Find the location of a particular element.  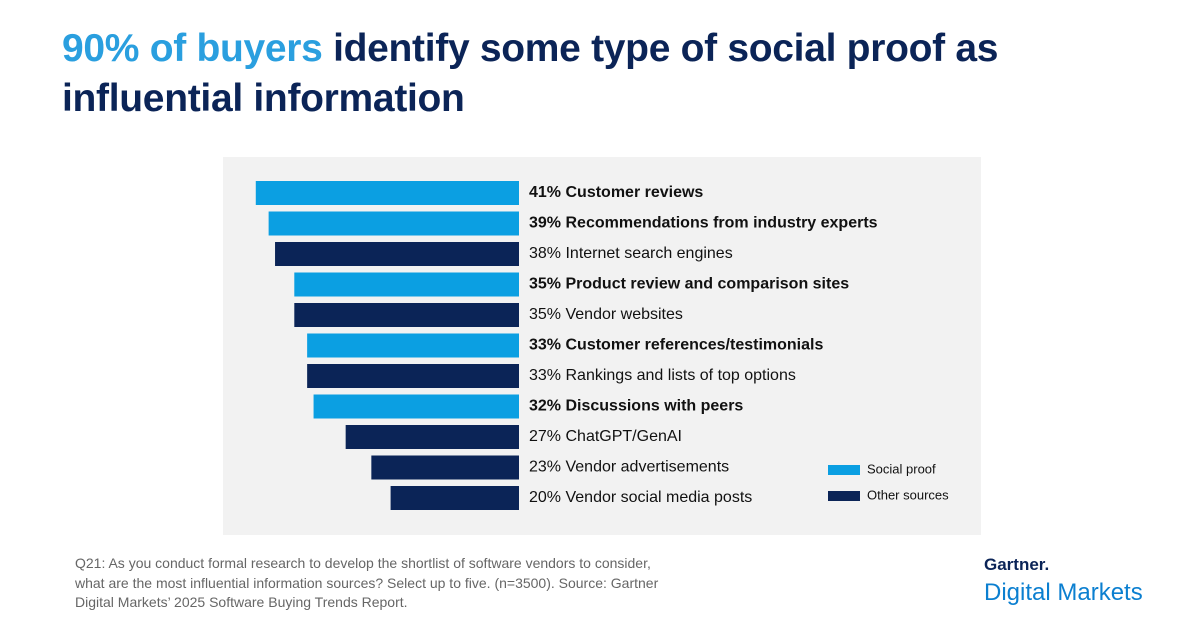

category-label: Vendor advertisements is located at coordinates (647, 467).